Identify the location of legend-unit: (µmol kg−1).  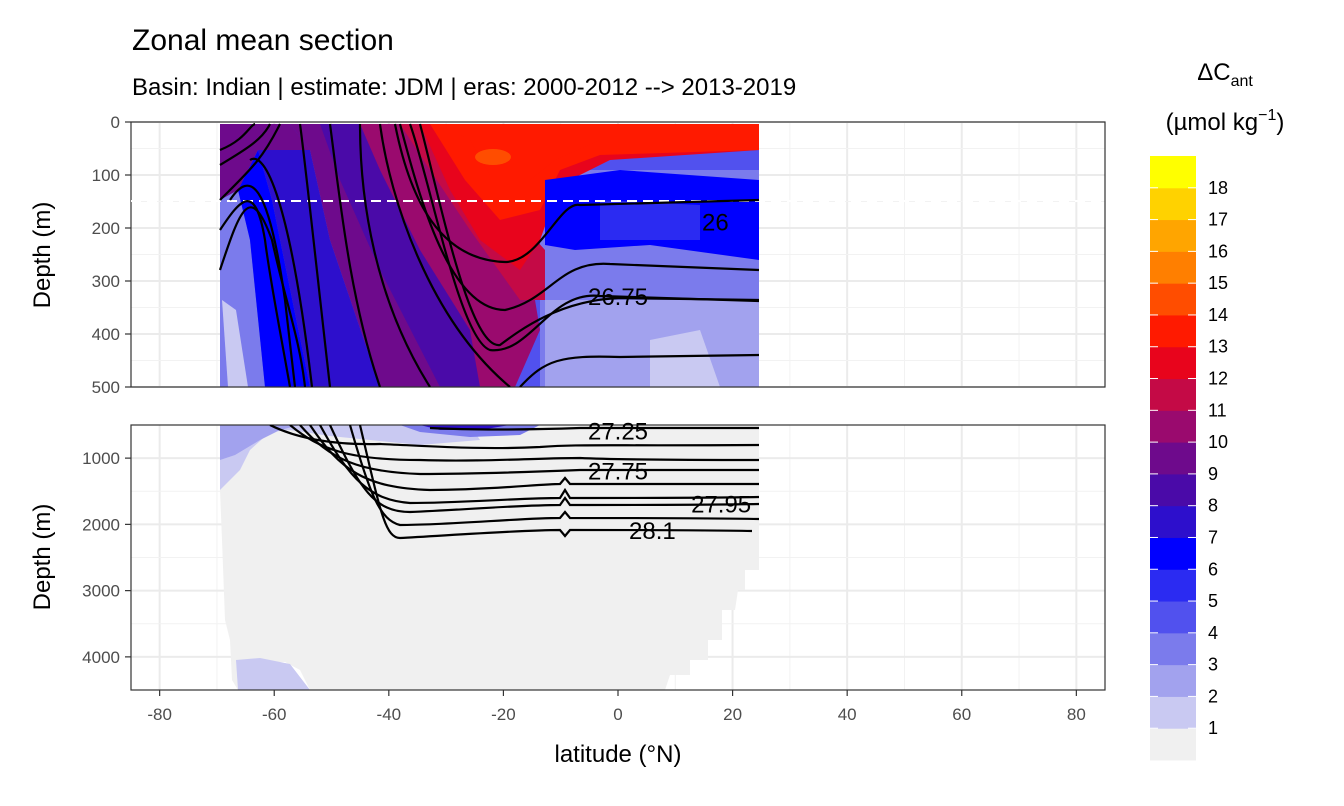
(1225, 121).